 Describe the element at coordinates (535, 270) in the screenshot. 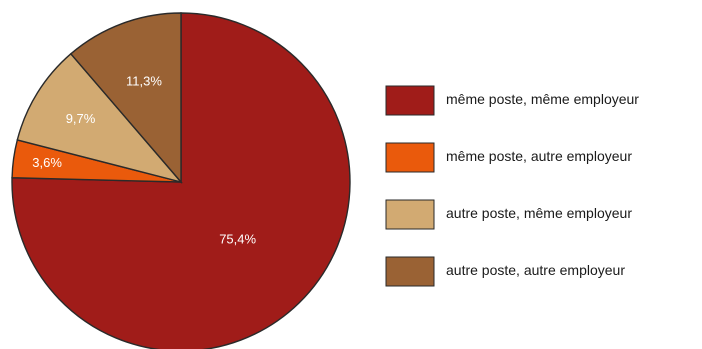

I see `legend-label: autre poste, autre employeur` at that location.